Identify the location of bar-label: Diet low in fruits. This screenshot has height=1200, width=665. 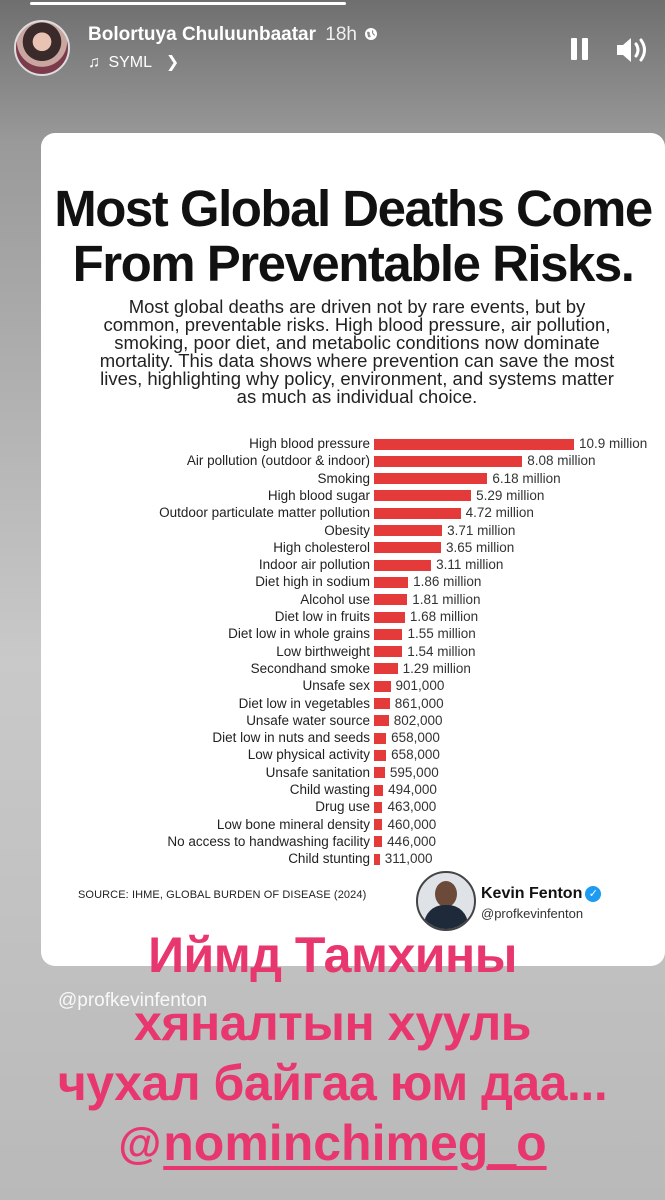
(322, 616).